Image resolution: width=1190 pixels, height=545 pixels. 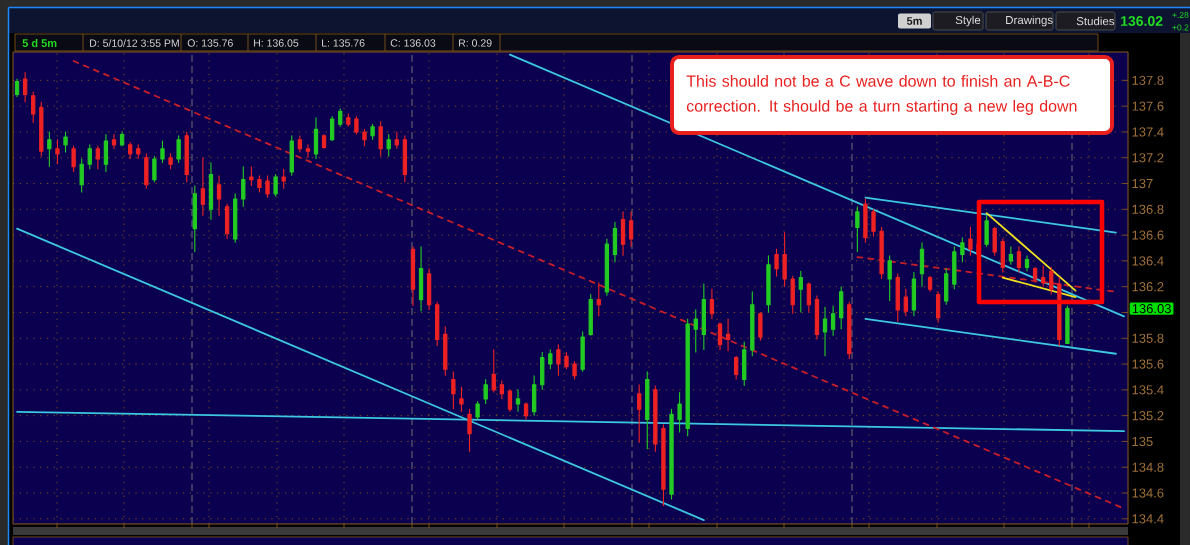 I want to click on y-tick-label: 137, so click(x=1142, y=183).